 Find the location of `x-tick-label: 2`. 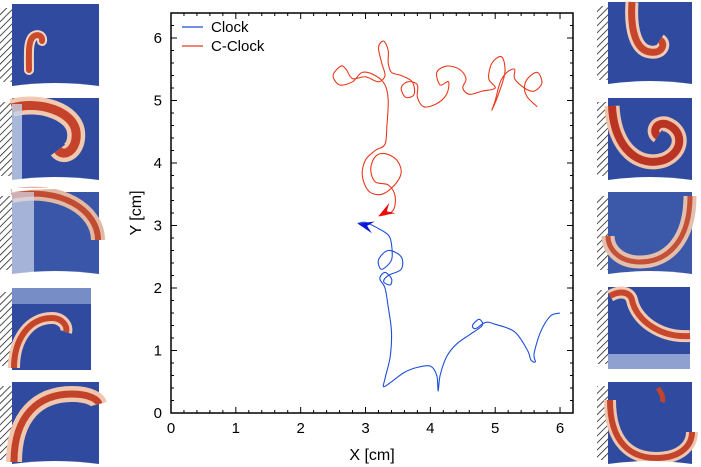

x-tick-label: 2 is located at coordinates (301, 428).